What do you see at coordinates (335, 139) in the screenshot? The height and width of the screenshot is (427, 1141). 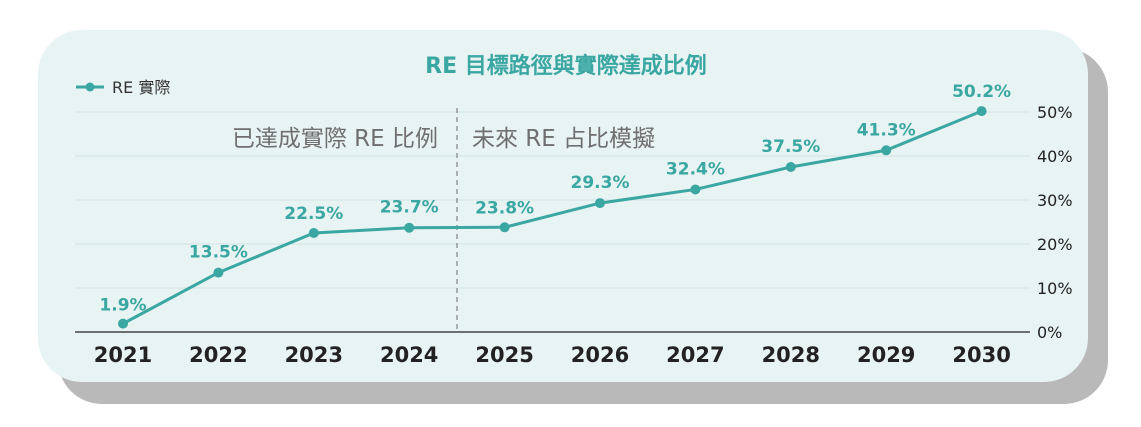 I see `section-label-actual: 已達成實際 RE 比例` at bounding box center [335, 139].